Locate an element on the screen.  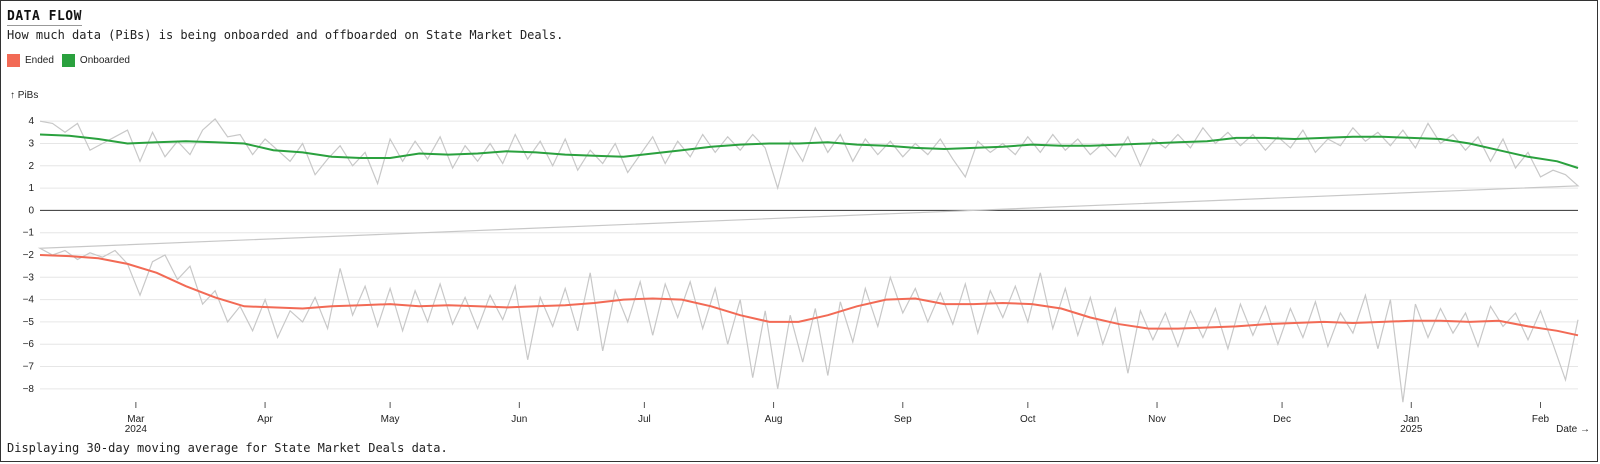
legend: Ended Onboarded is located at coordinates (68, 60).